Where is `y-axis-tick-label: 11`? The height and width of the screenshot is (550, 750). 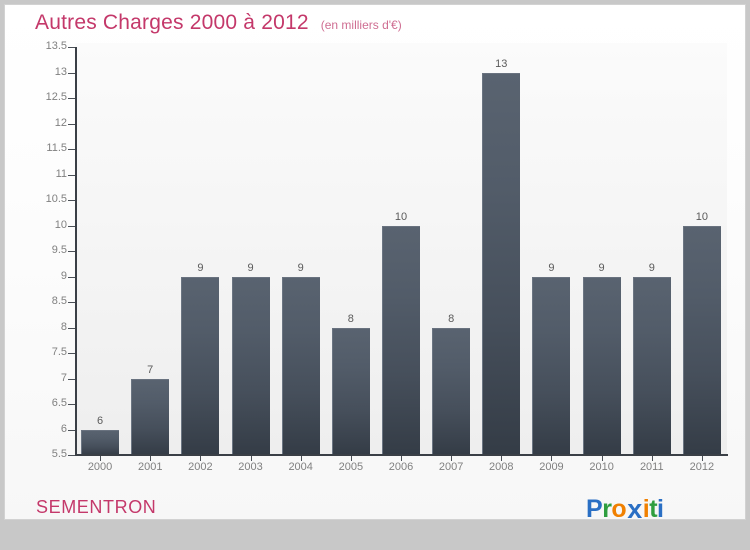 y-axis-tick-label: 11 is located at coordinates (61, 173).